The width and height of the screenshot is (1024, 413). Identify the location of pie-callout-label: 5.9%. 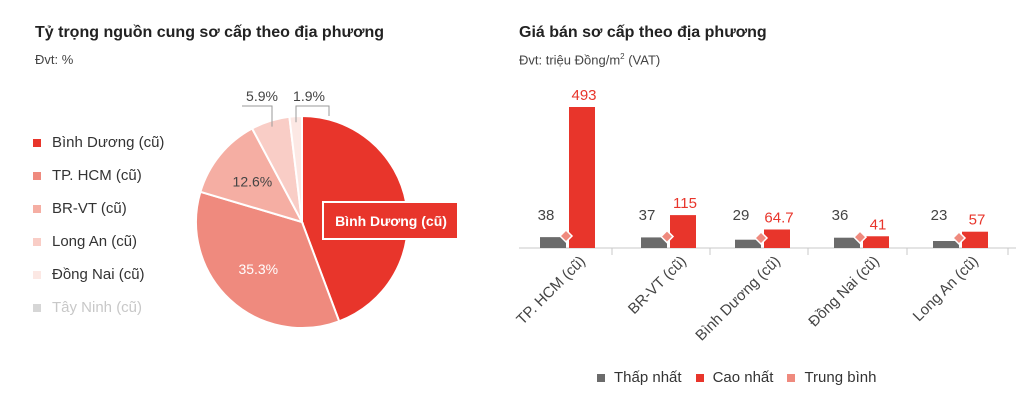
(262, 96).